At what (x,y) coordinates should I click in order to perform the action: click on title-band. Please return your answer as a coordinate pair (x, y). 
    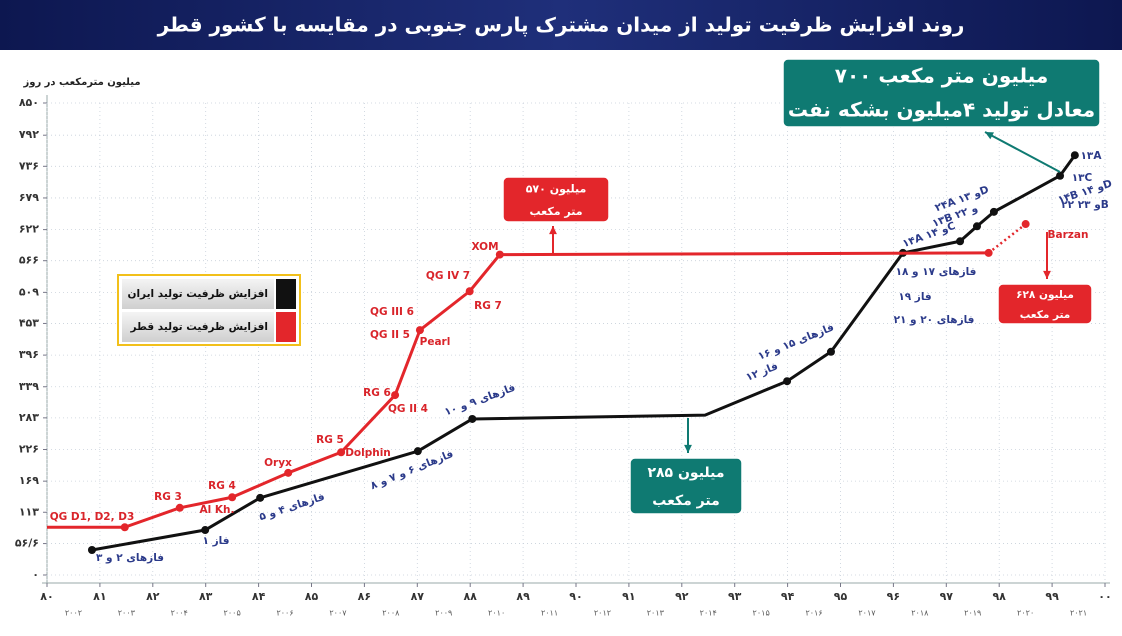
    Looking at the image, I should click on (561, 25).